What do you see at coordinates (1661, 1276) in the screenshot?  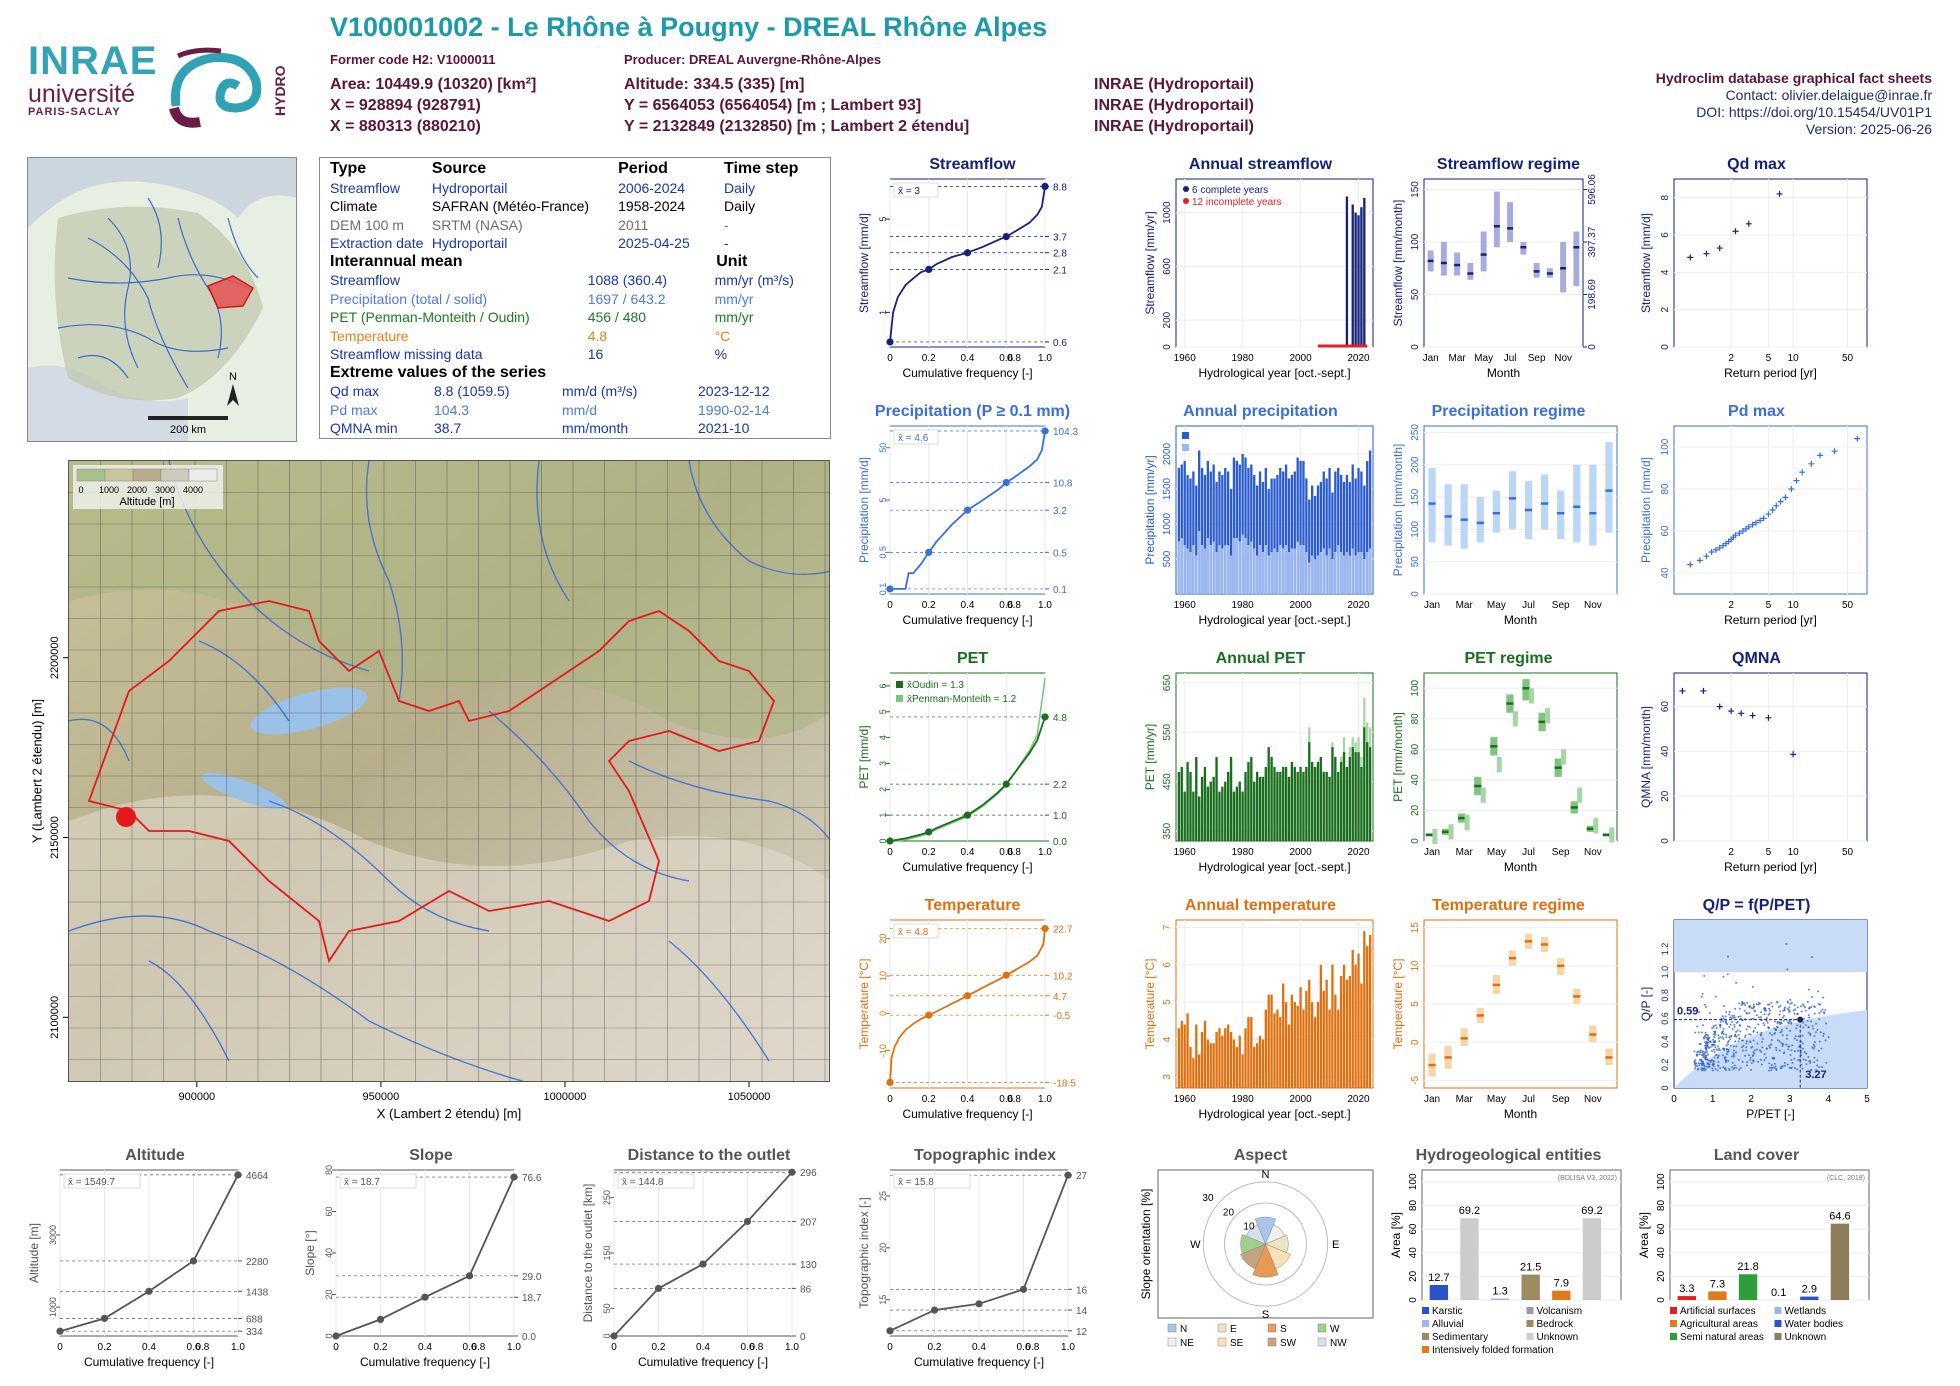 I see `y-tick: 20` at bounding box center [1661, 1276].